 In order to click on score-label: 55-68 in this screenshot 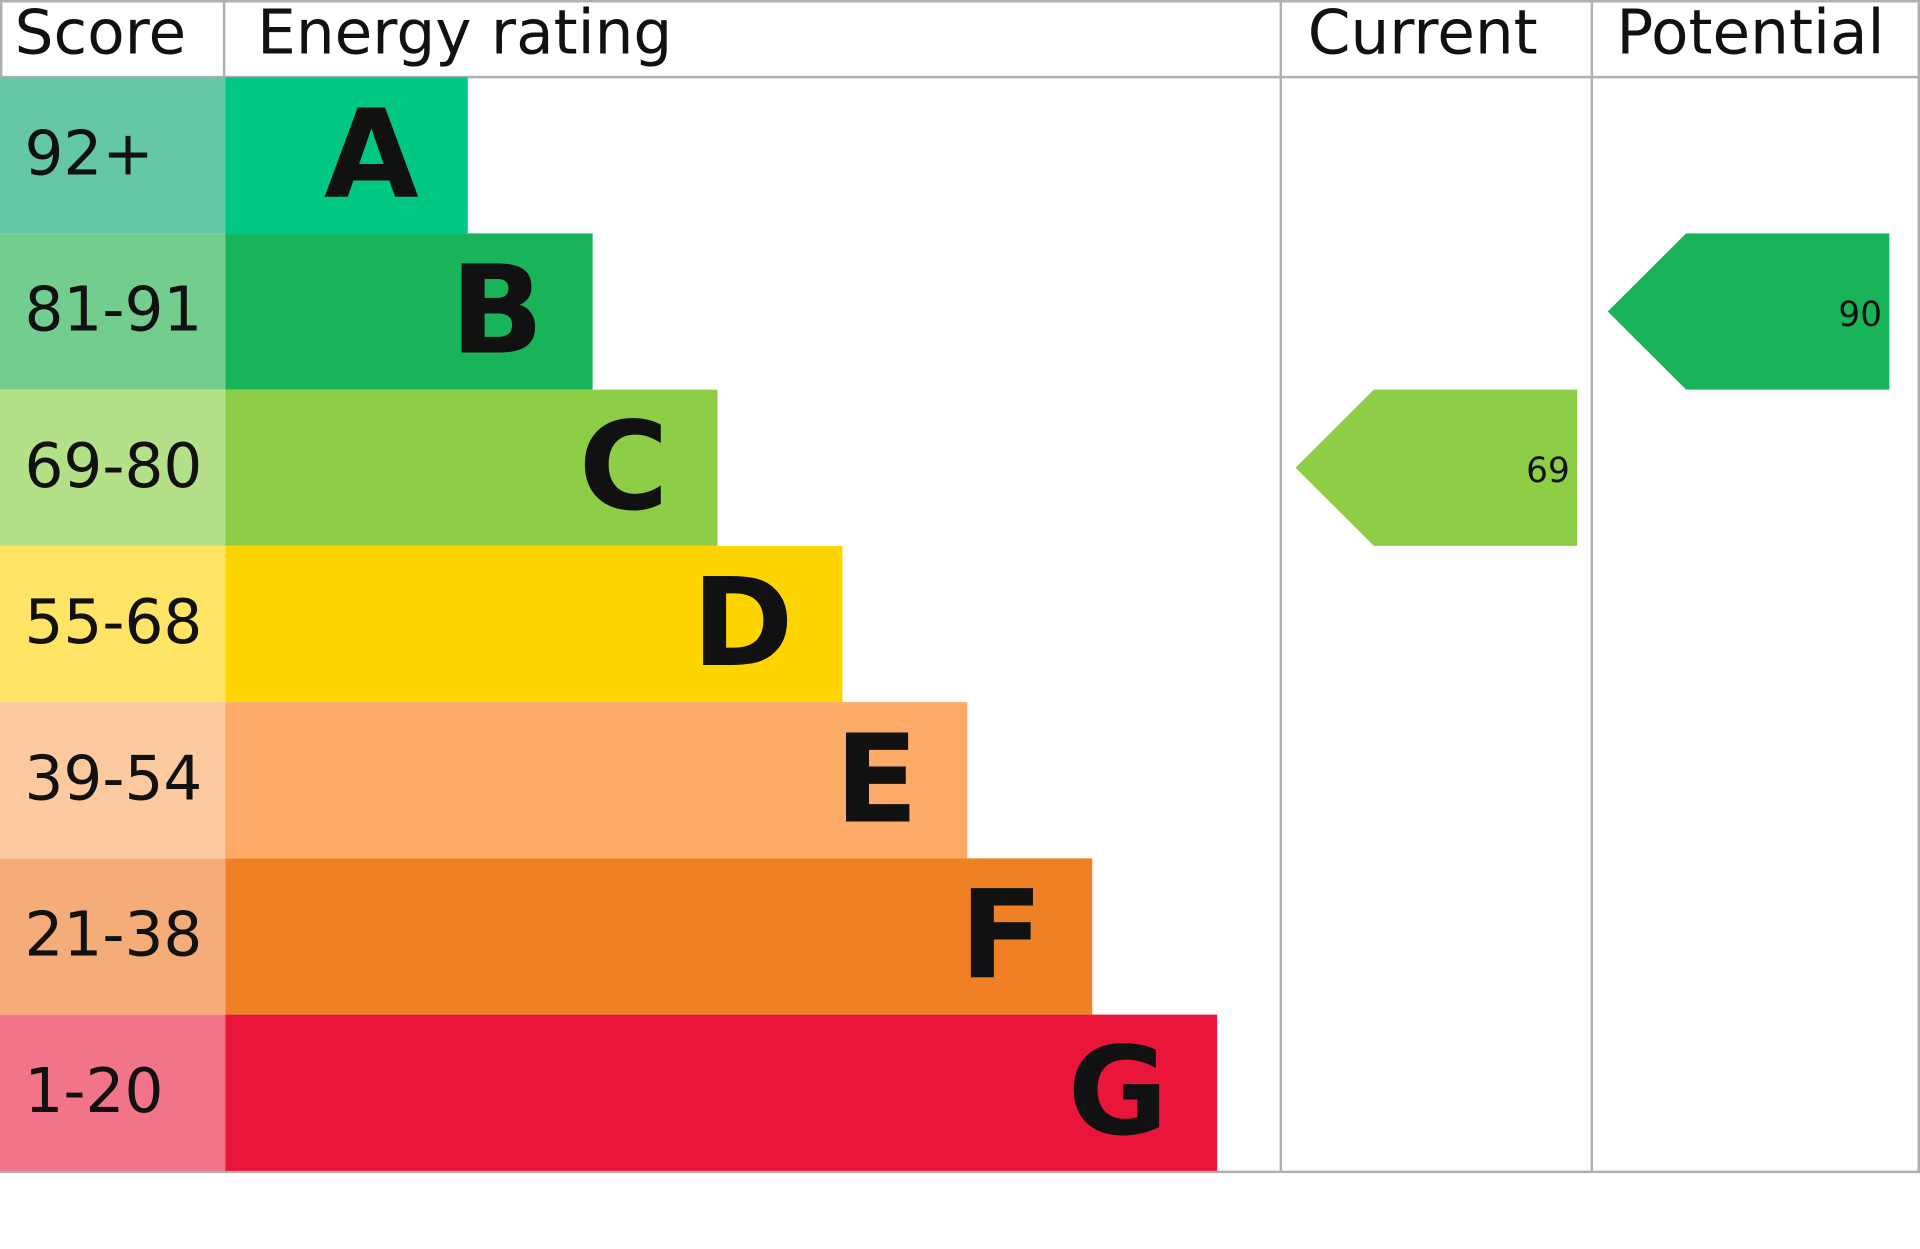, I will do `click(113, 622)`.